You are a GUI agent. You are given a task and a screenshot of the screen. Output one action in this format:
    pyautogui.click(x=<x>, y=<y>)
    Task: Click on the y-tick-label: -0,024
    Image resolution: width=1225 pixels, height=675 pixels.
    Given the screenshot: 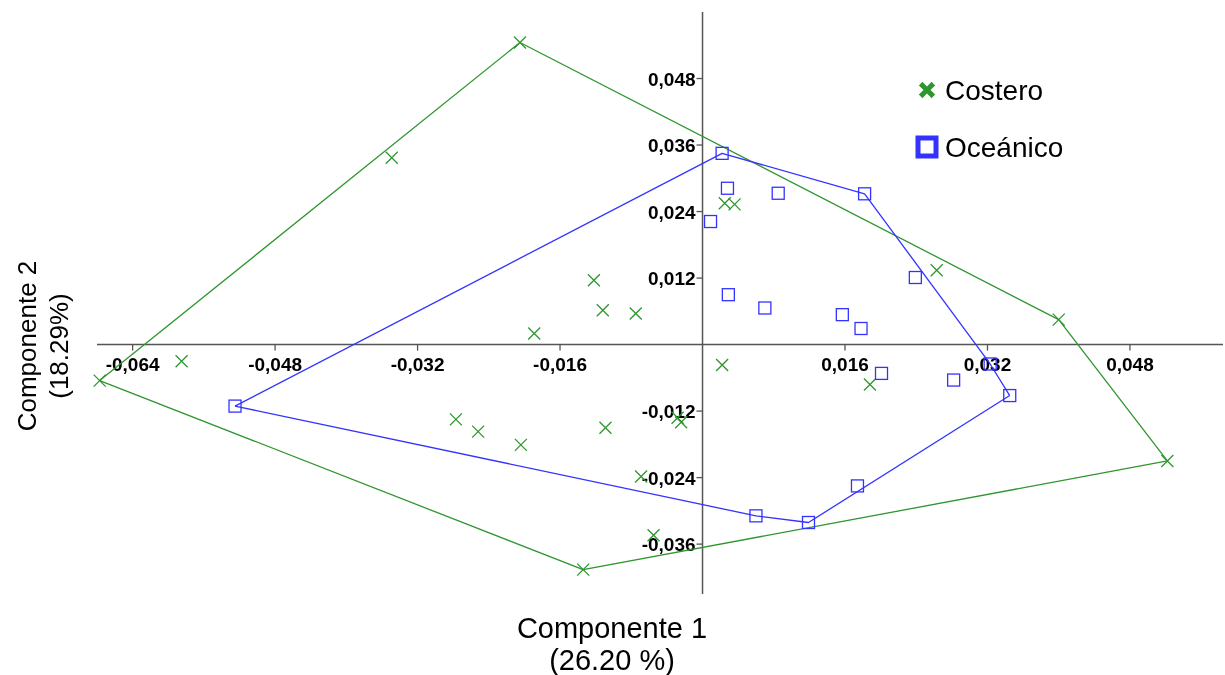 What is the action you would take?
    pyautogui.click(x=668, y=478)
    